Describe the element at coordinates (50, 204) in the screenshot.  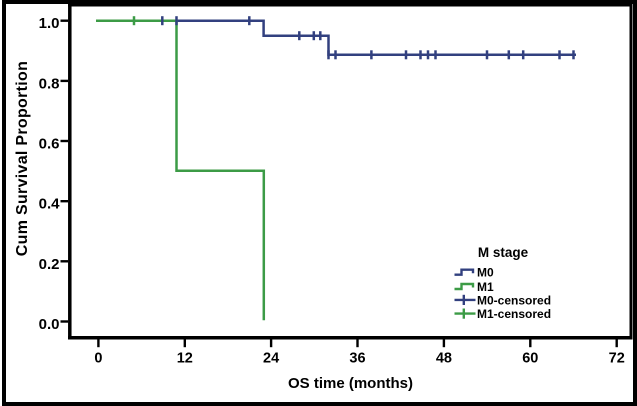
I see `svg-text: 0.4` at that location.